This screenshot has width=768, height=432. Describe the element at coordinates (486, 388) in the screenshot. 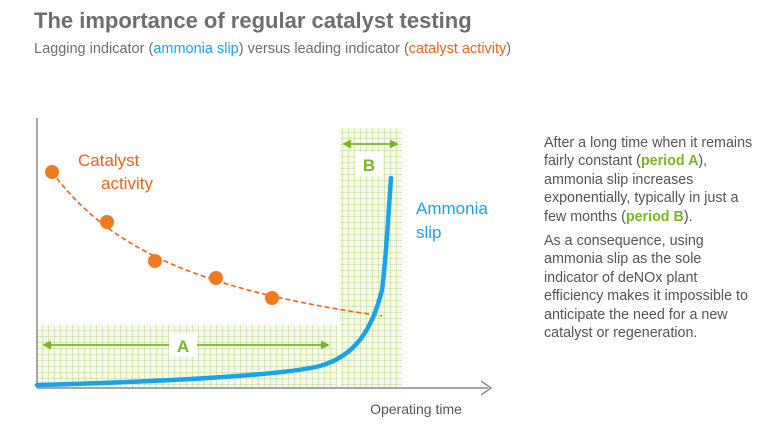

I see `x-axis-arrow-icon` at that location.